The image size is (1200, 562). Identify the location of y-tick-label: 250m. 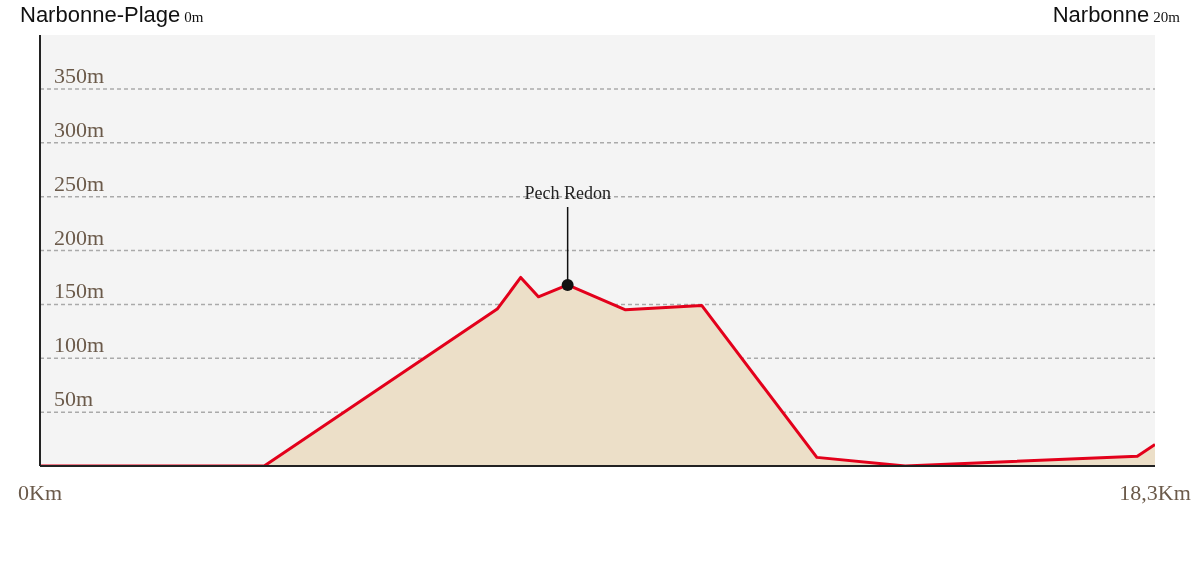
(79, 183).